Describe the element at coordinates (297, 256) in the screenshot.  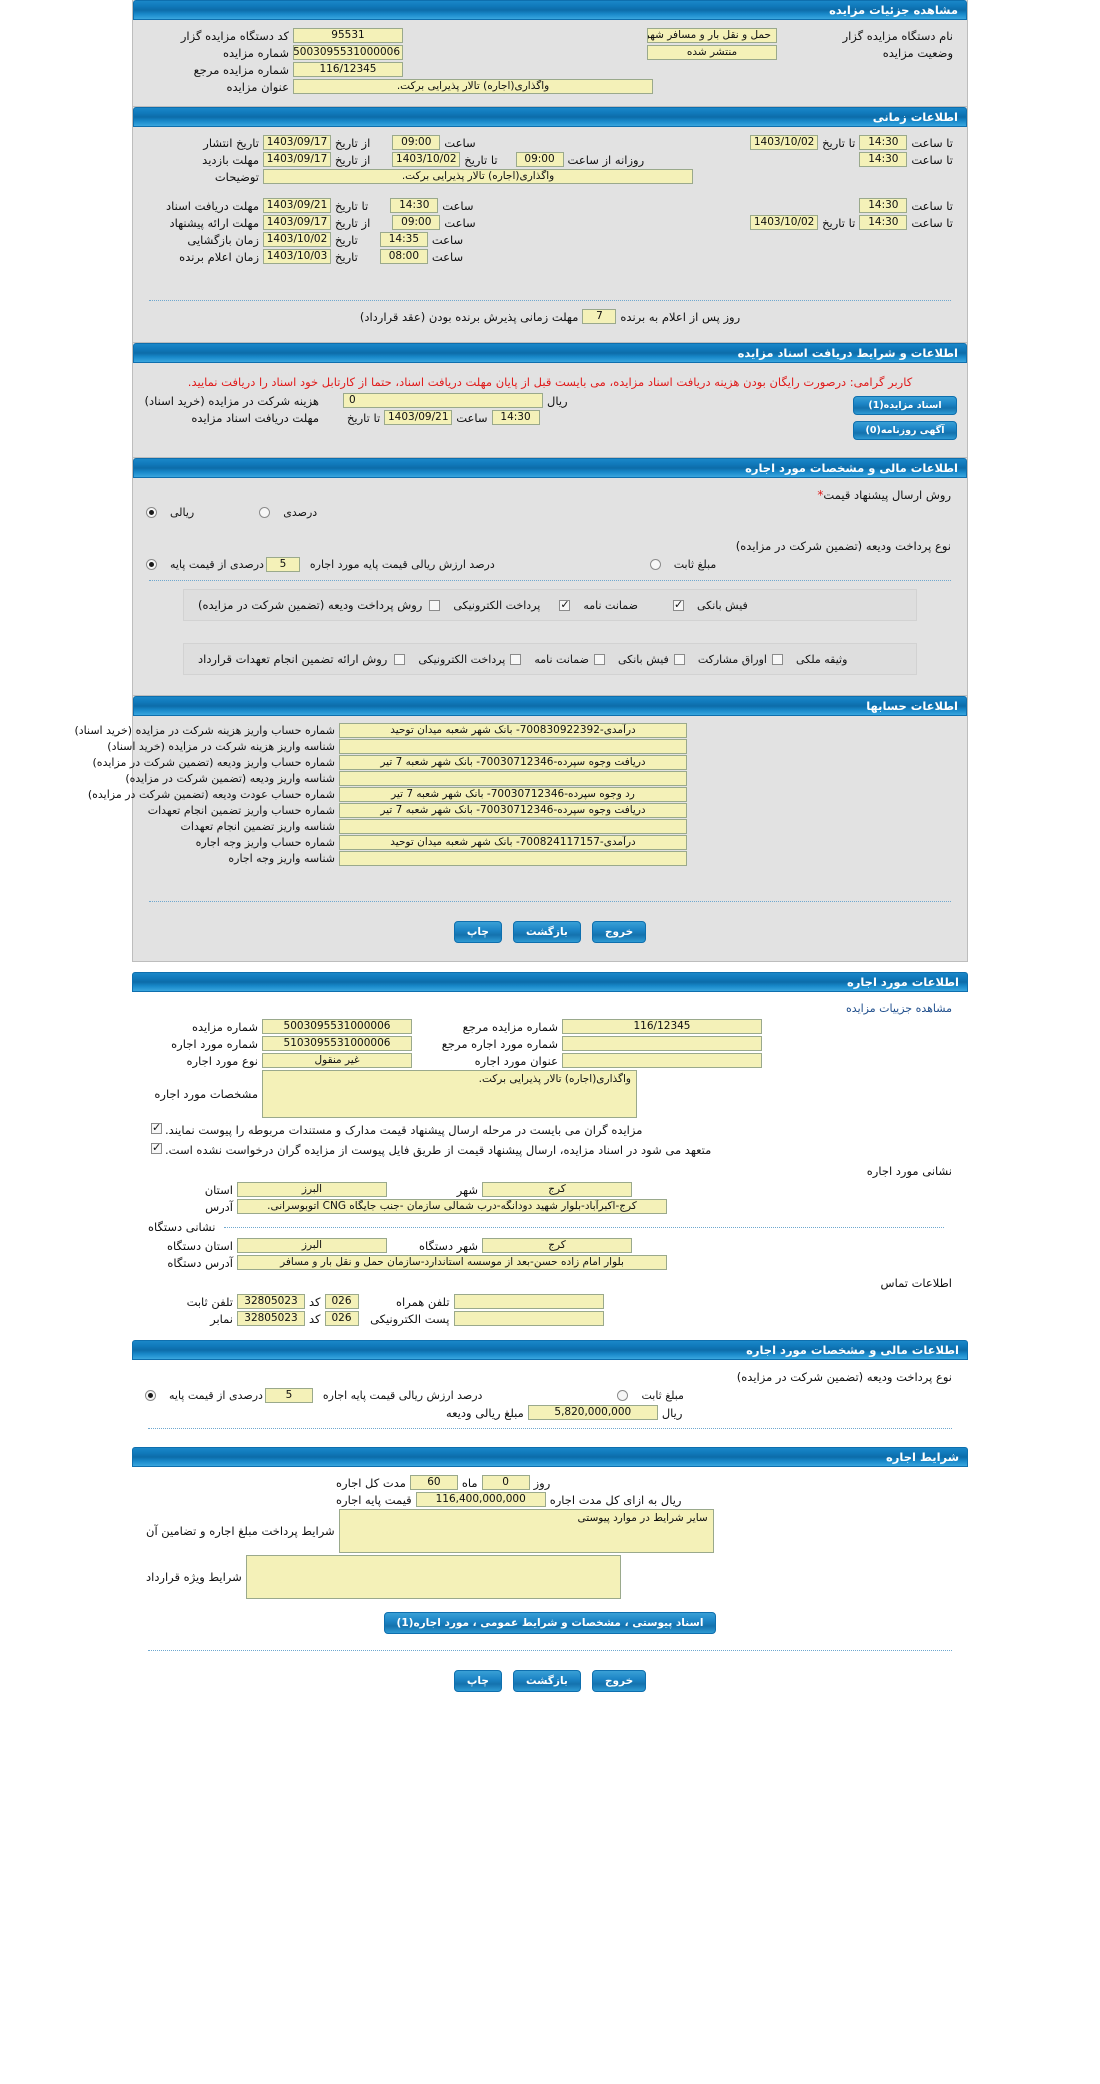
I see `field-winner-date: 1403/10/03` at that location.